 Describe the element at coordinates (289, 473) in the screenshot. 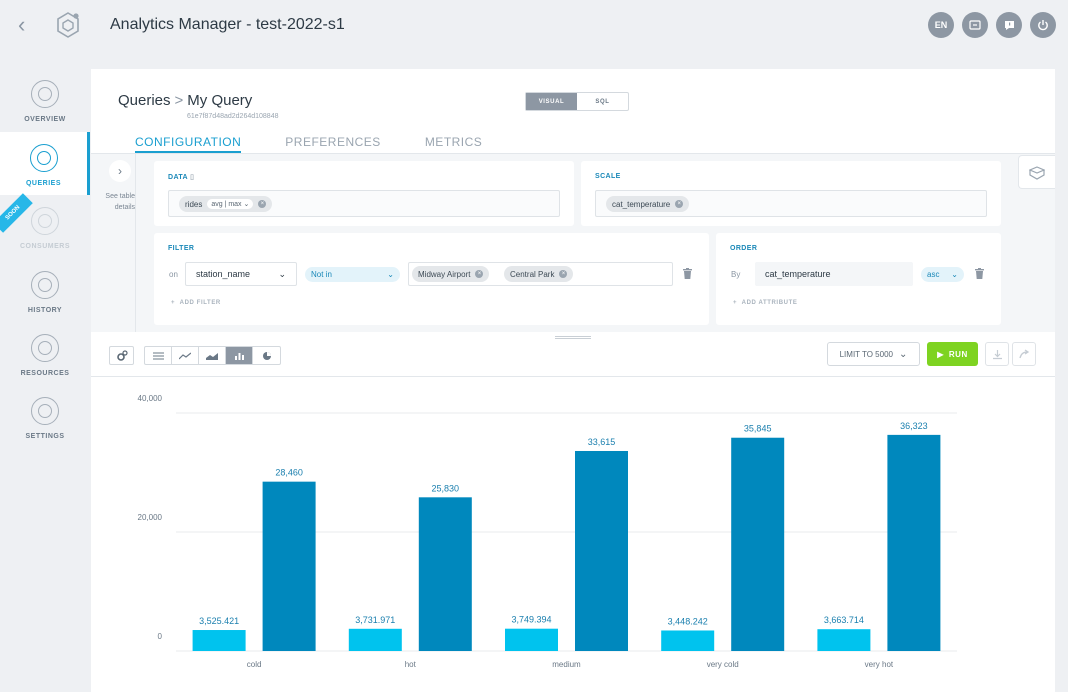

I see `data-label: 28,460` at that location.